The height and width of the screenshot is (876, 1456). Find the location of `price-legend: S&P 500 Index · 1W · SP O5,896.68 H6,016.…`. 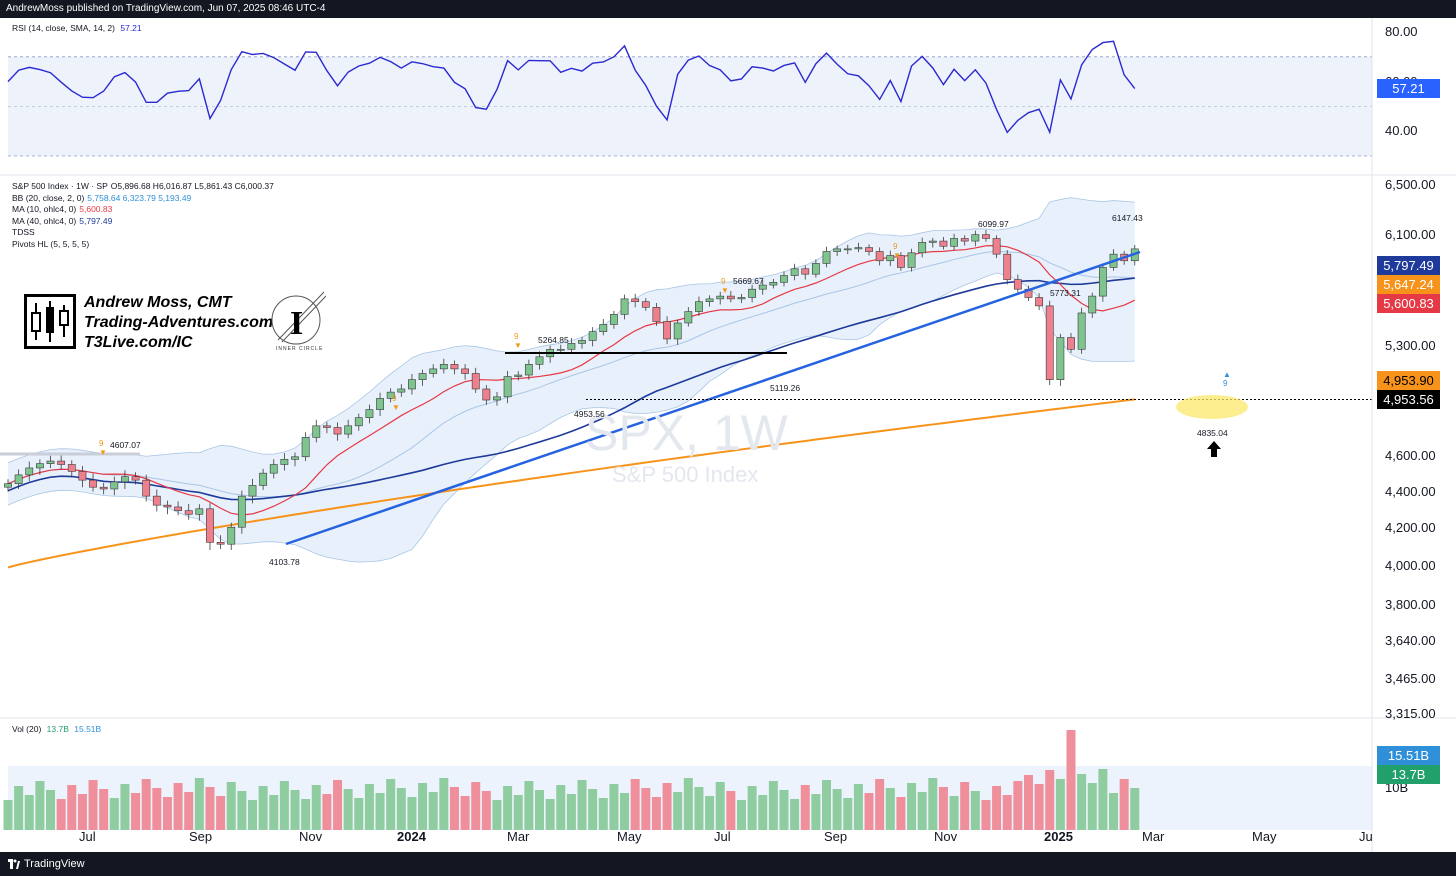

price-legend: S&P 500 Index · 1W · SP O5,896.68 H6,016.… is located at coordinates (143, 215).